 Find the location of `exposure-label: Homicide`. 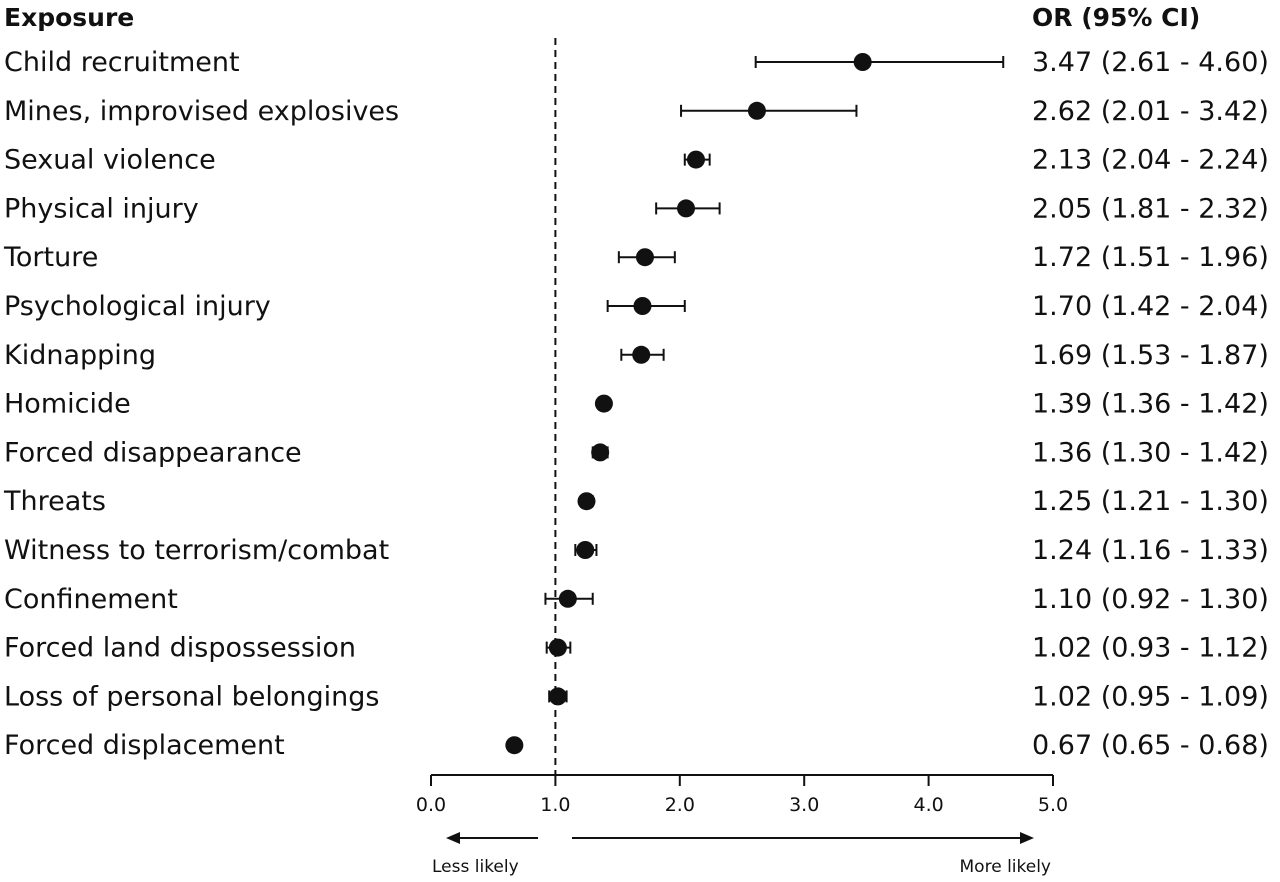

exposure-label: Homicide is located at coordinates (67, 404).